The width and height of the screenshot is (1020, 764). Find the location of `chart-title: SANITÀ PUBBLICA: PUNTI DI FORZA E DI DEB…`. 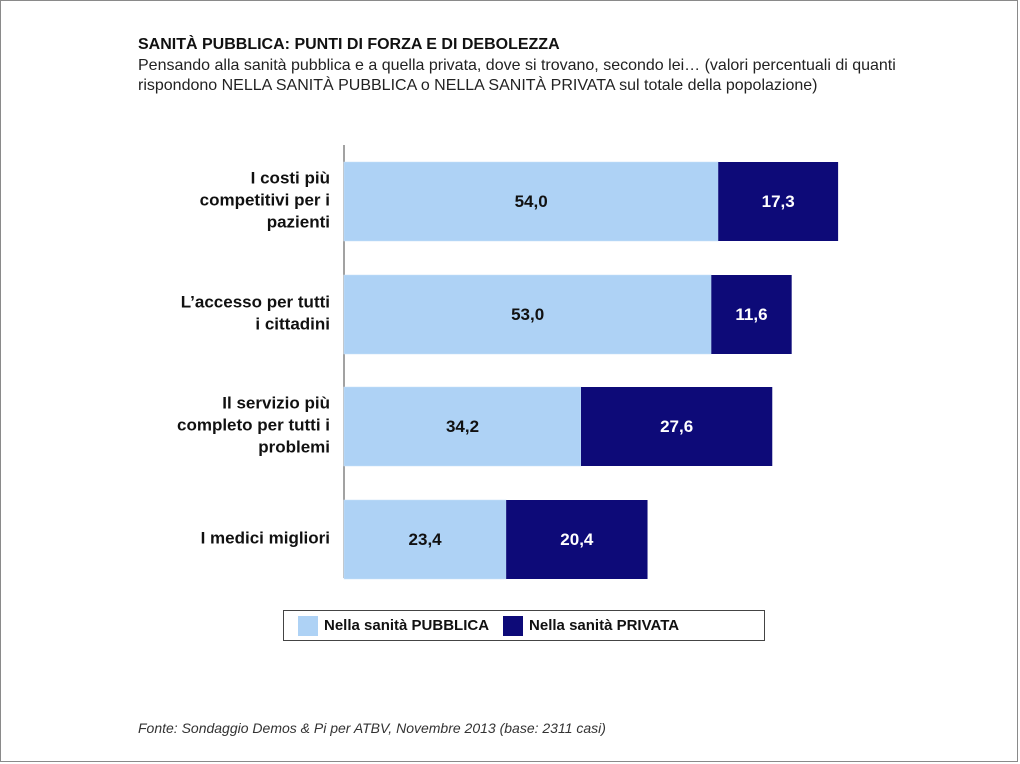

chart-title: SANITÀ PUBBLICA: PUNTI DI FORZA E DI DEB… is located at coordinates (349, 44).